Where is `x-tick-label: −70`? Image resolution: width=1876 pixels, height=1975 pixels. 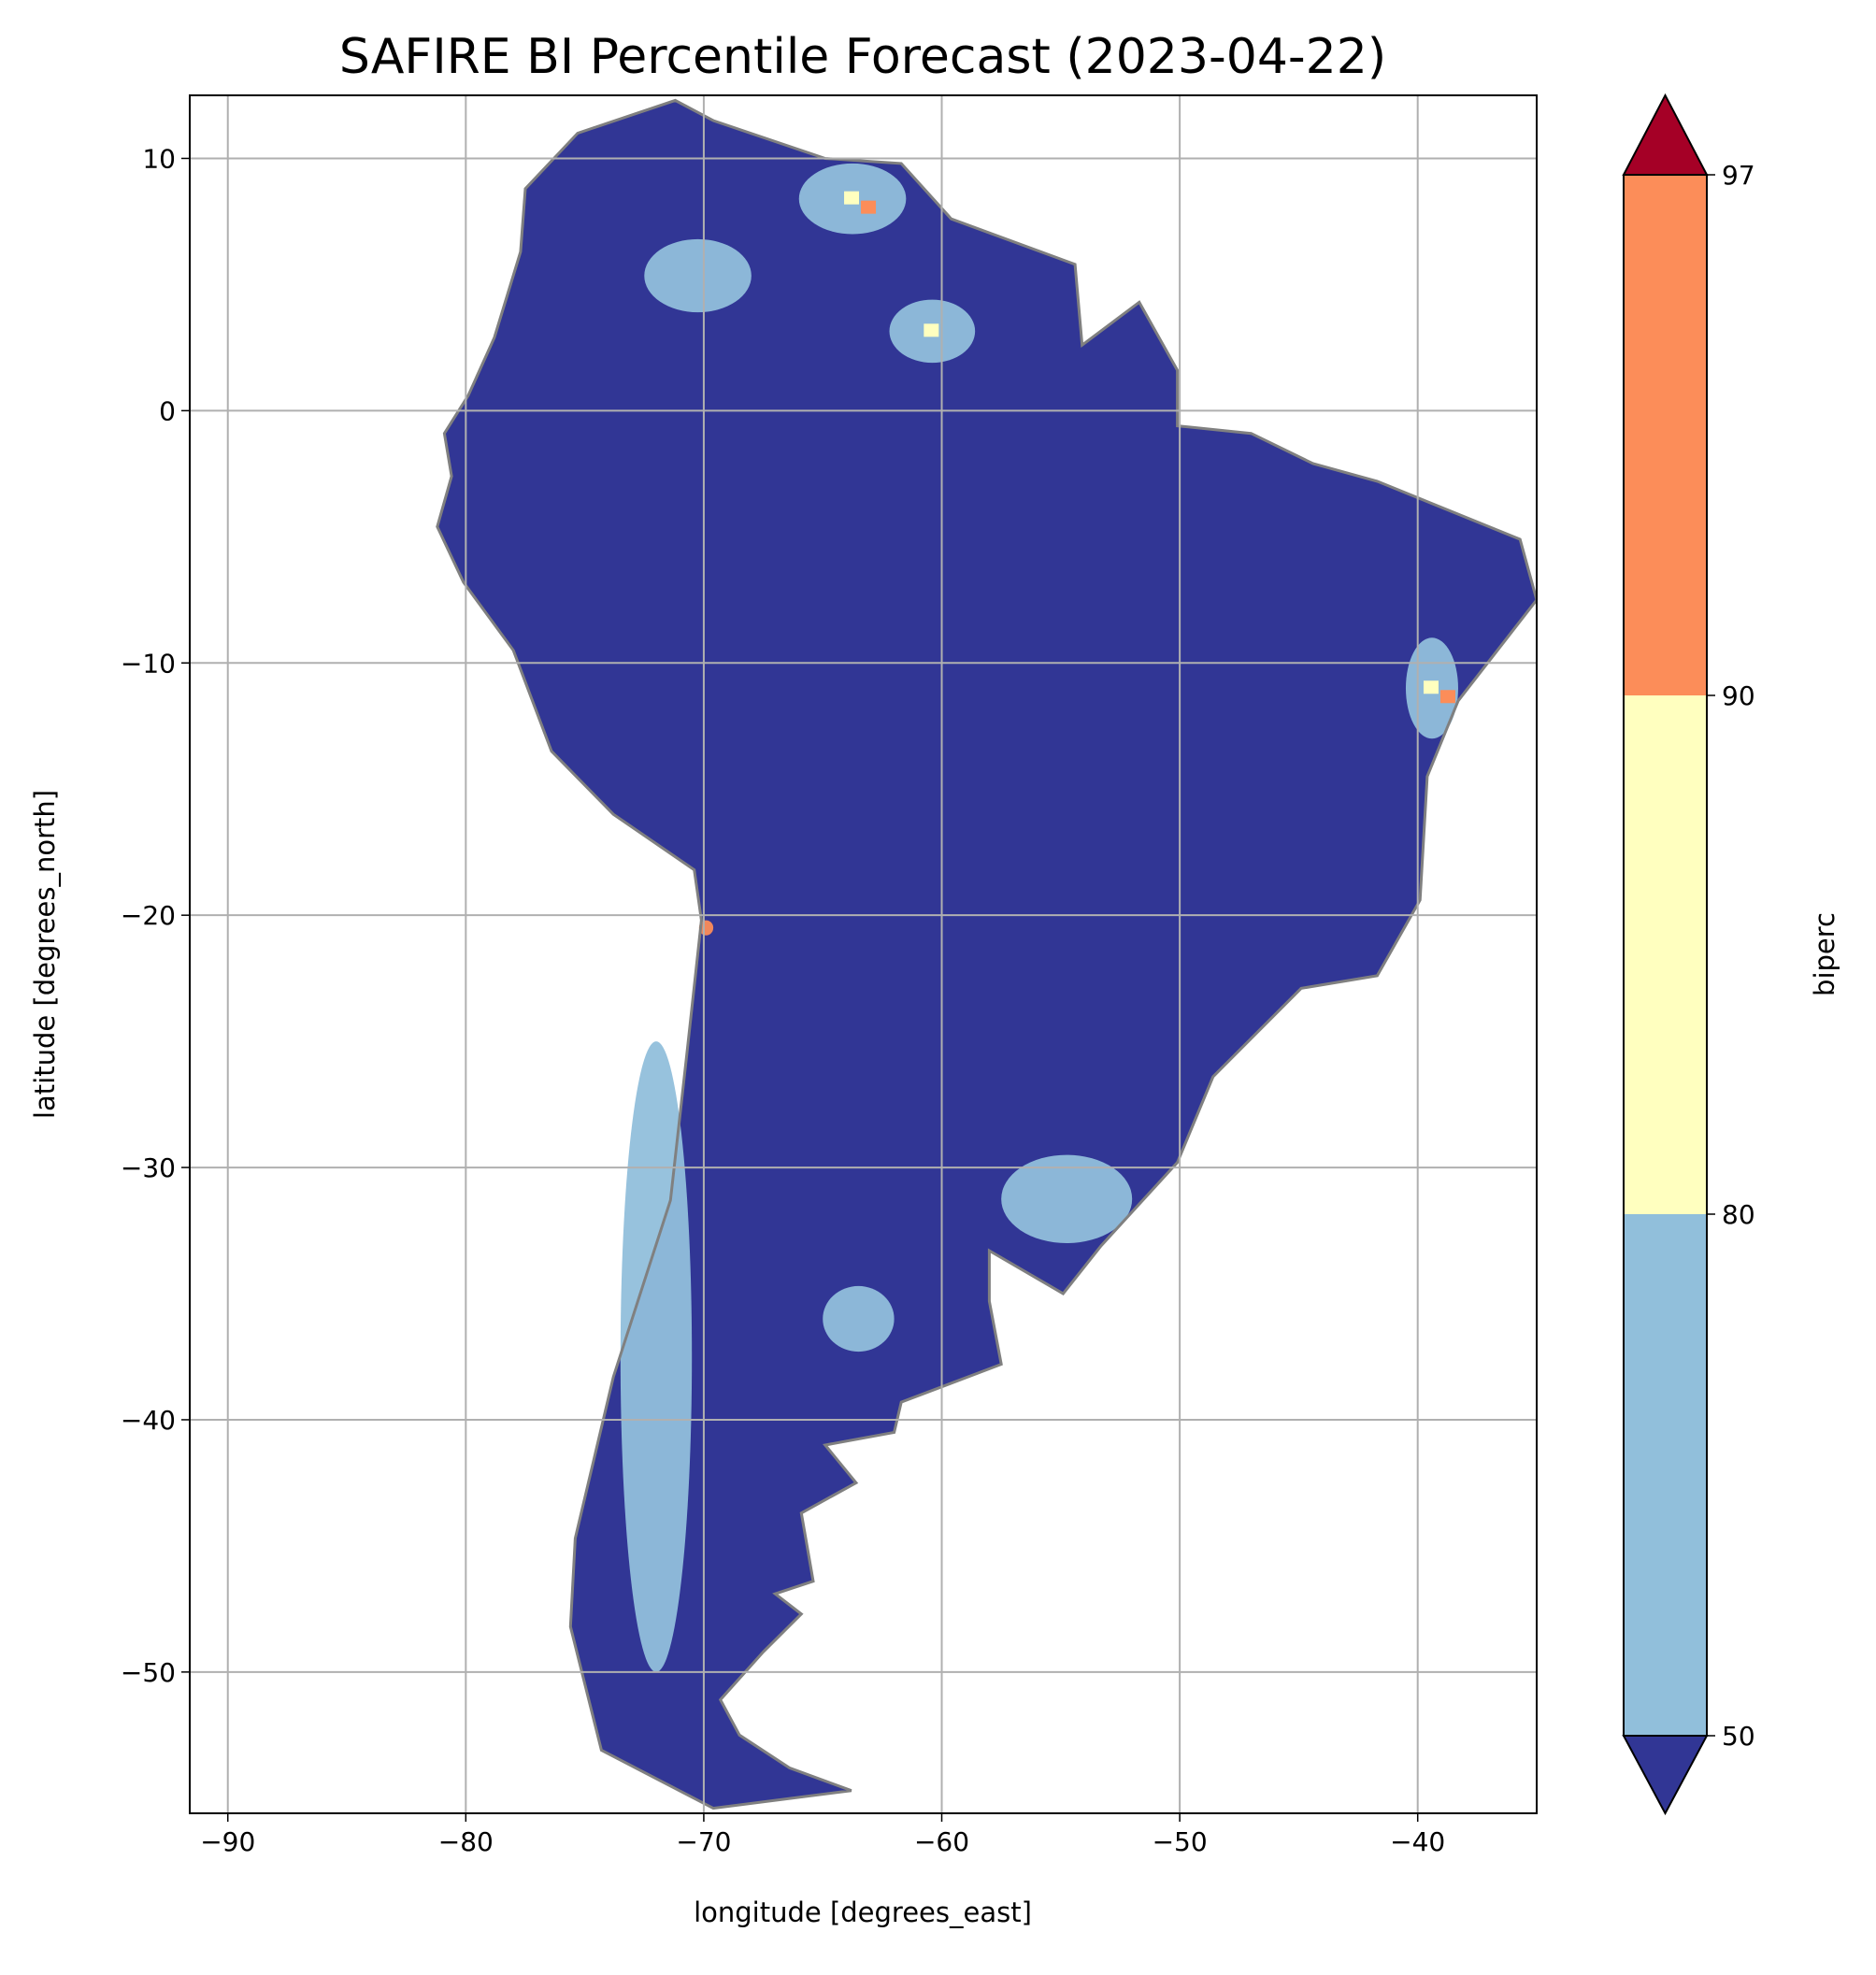
x-tick-label: −70 is located at coordinates (703, 1841).